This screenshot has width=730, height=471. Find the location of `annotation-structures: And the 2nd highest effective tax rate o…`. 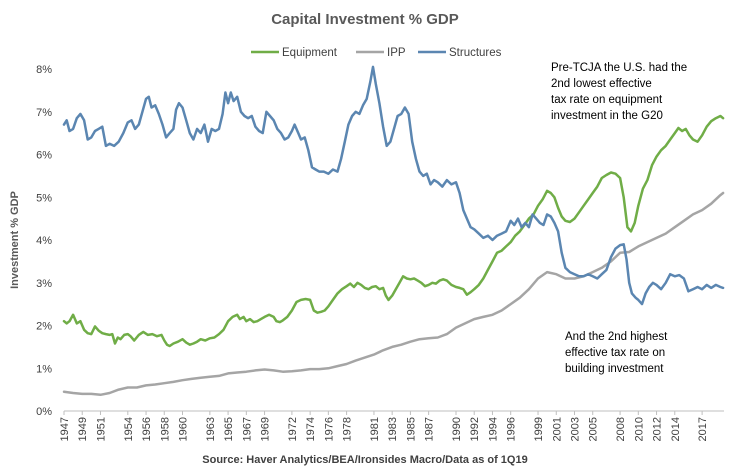

annotation-structures: And the 2nd highest effective tax rate o… is located at coordinates (618, 353).